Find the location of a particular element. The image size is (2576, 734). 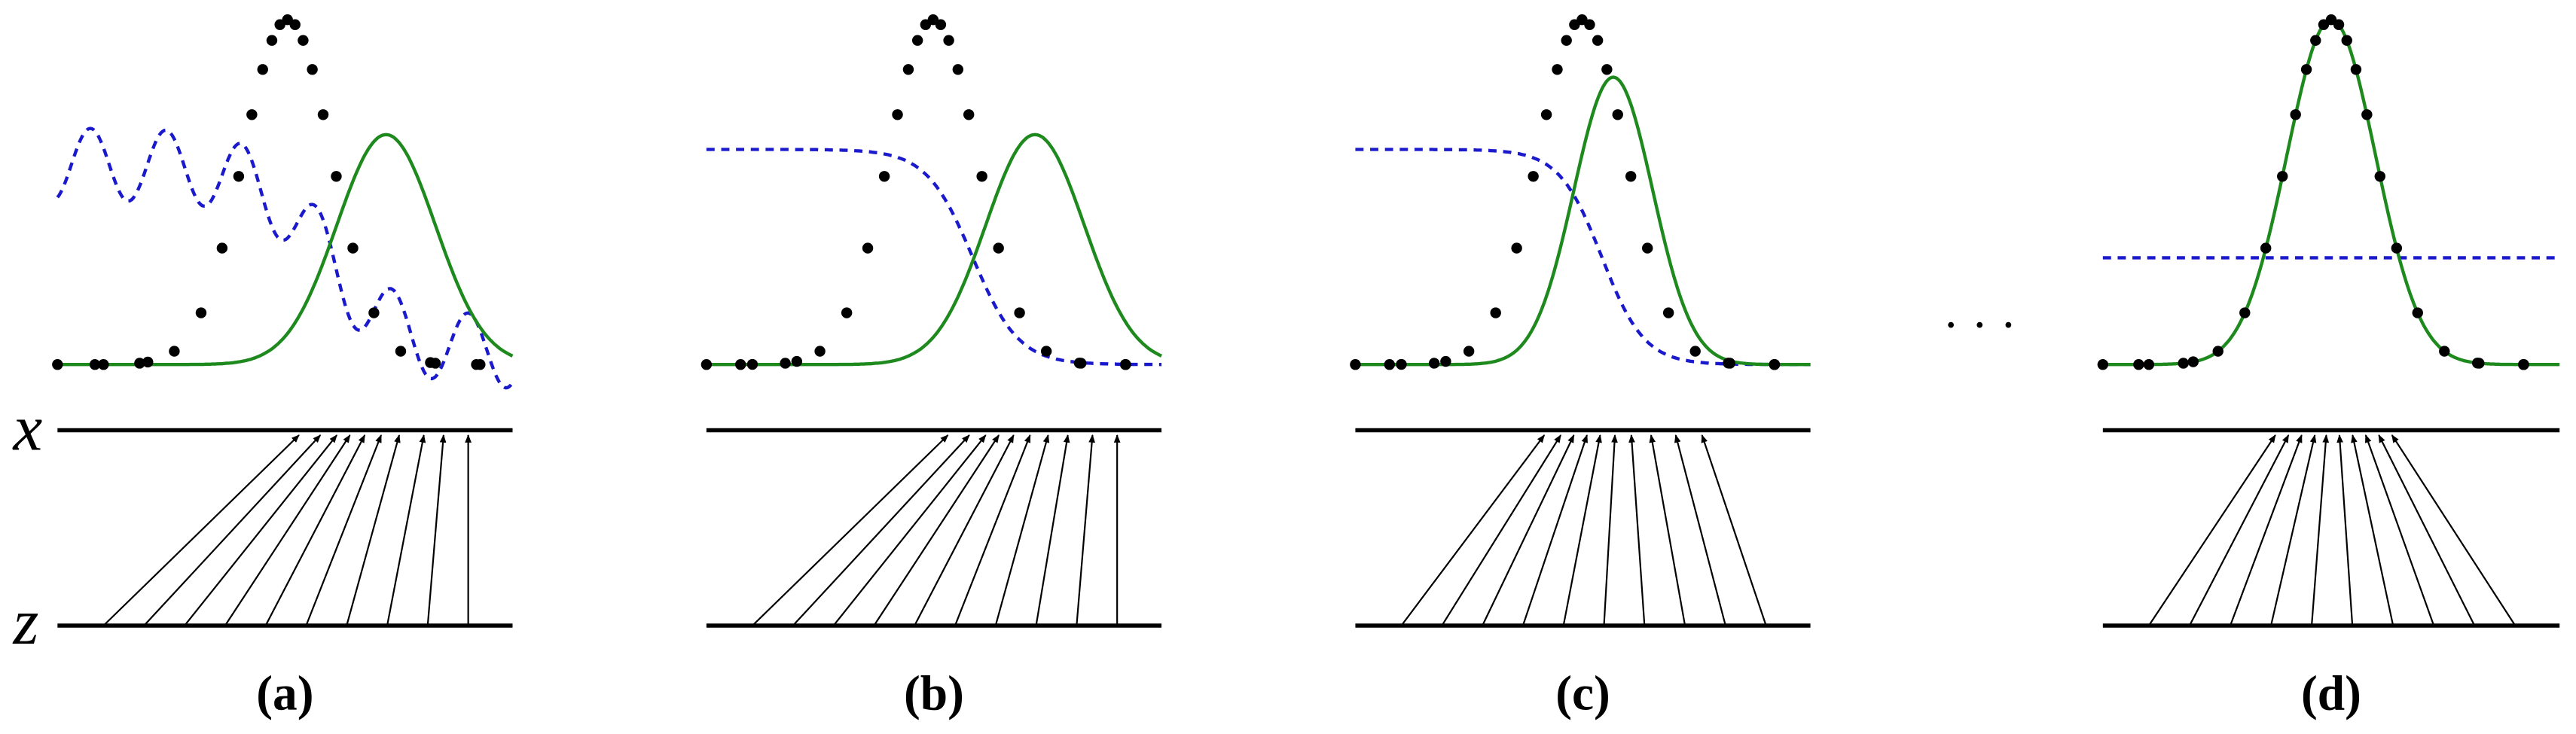

x-axis-letter: x is located at coordinates (27, 427).